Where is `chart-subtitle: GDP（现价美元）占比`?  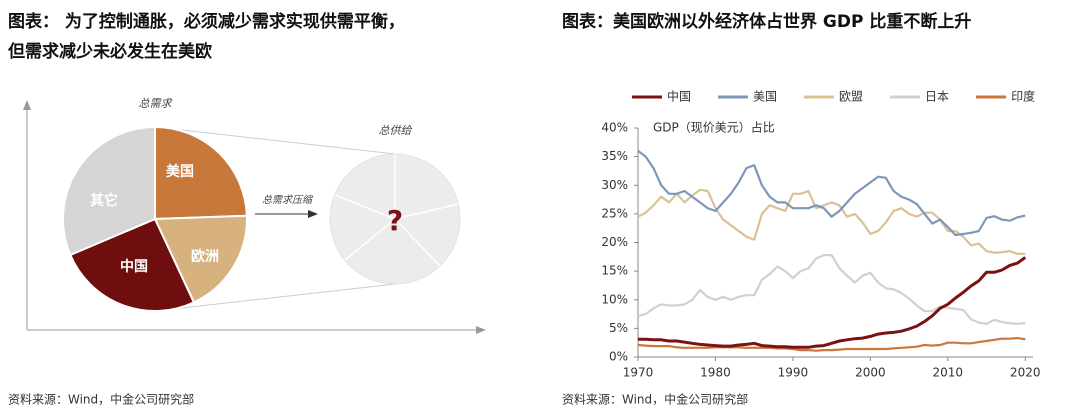 chart-subtitle: GDP（现价美元）占比 is located at coordinates (714, 127).